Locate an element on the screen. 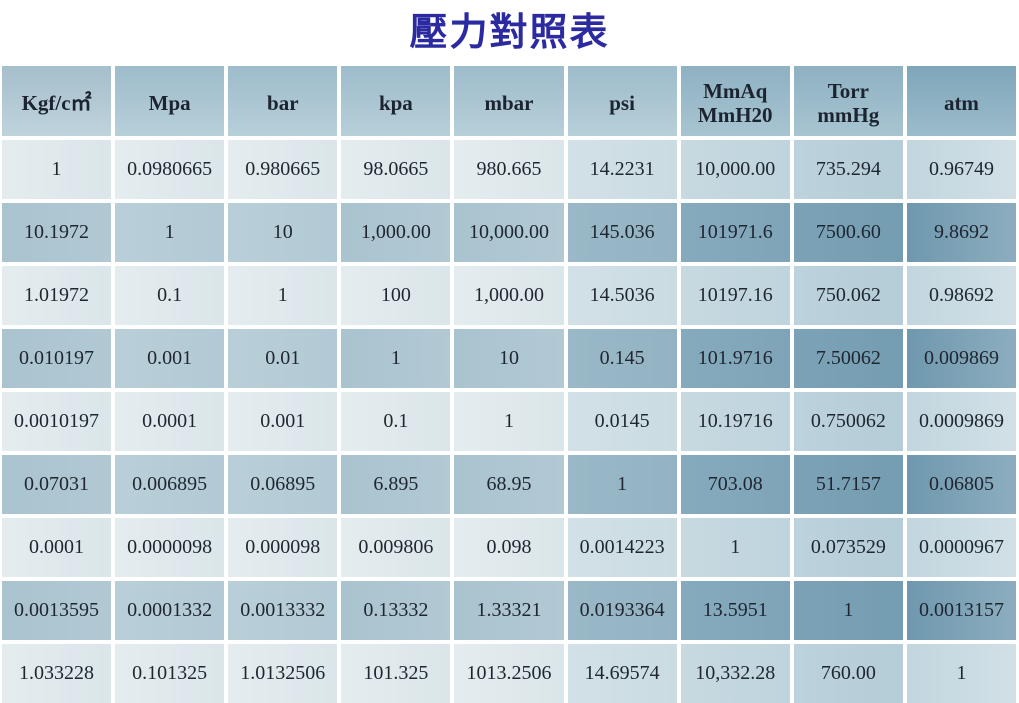 This screenshot has width=1019, height=703. table-cell: 0.980665 is located at coordinates (283, 169).